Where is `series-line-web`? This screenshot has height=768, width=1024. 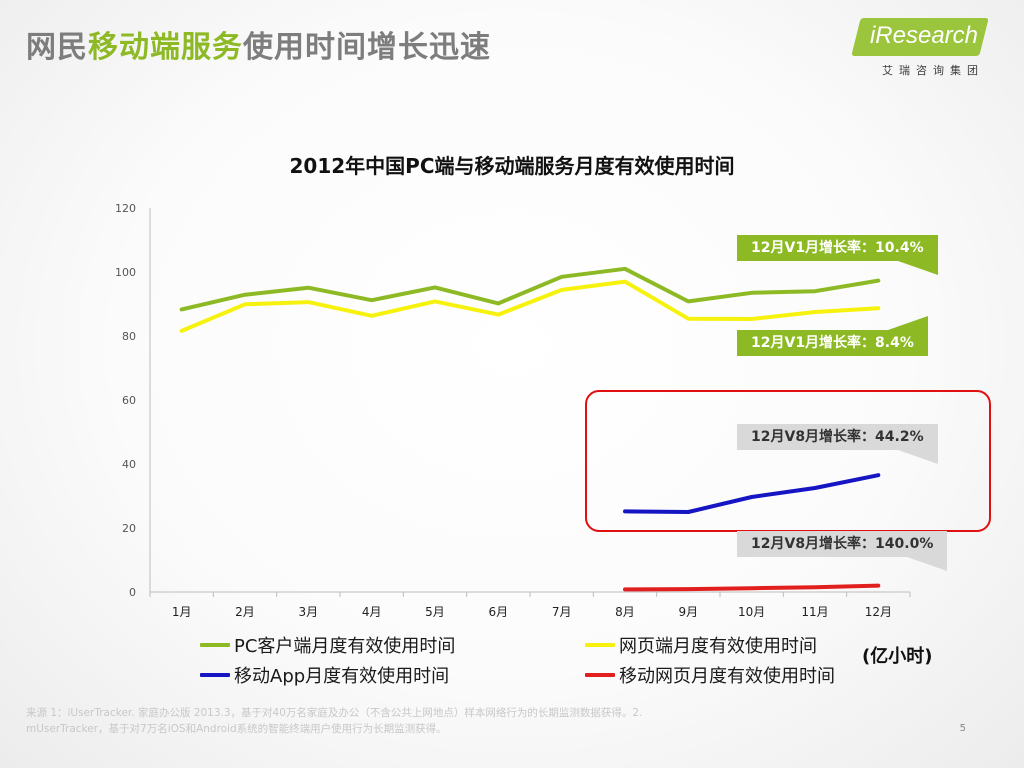 series-line-web is located at coordinates (530, 306).